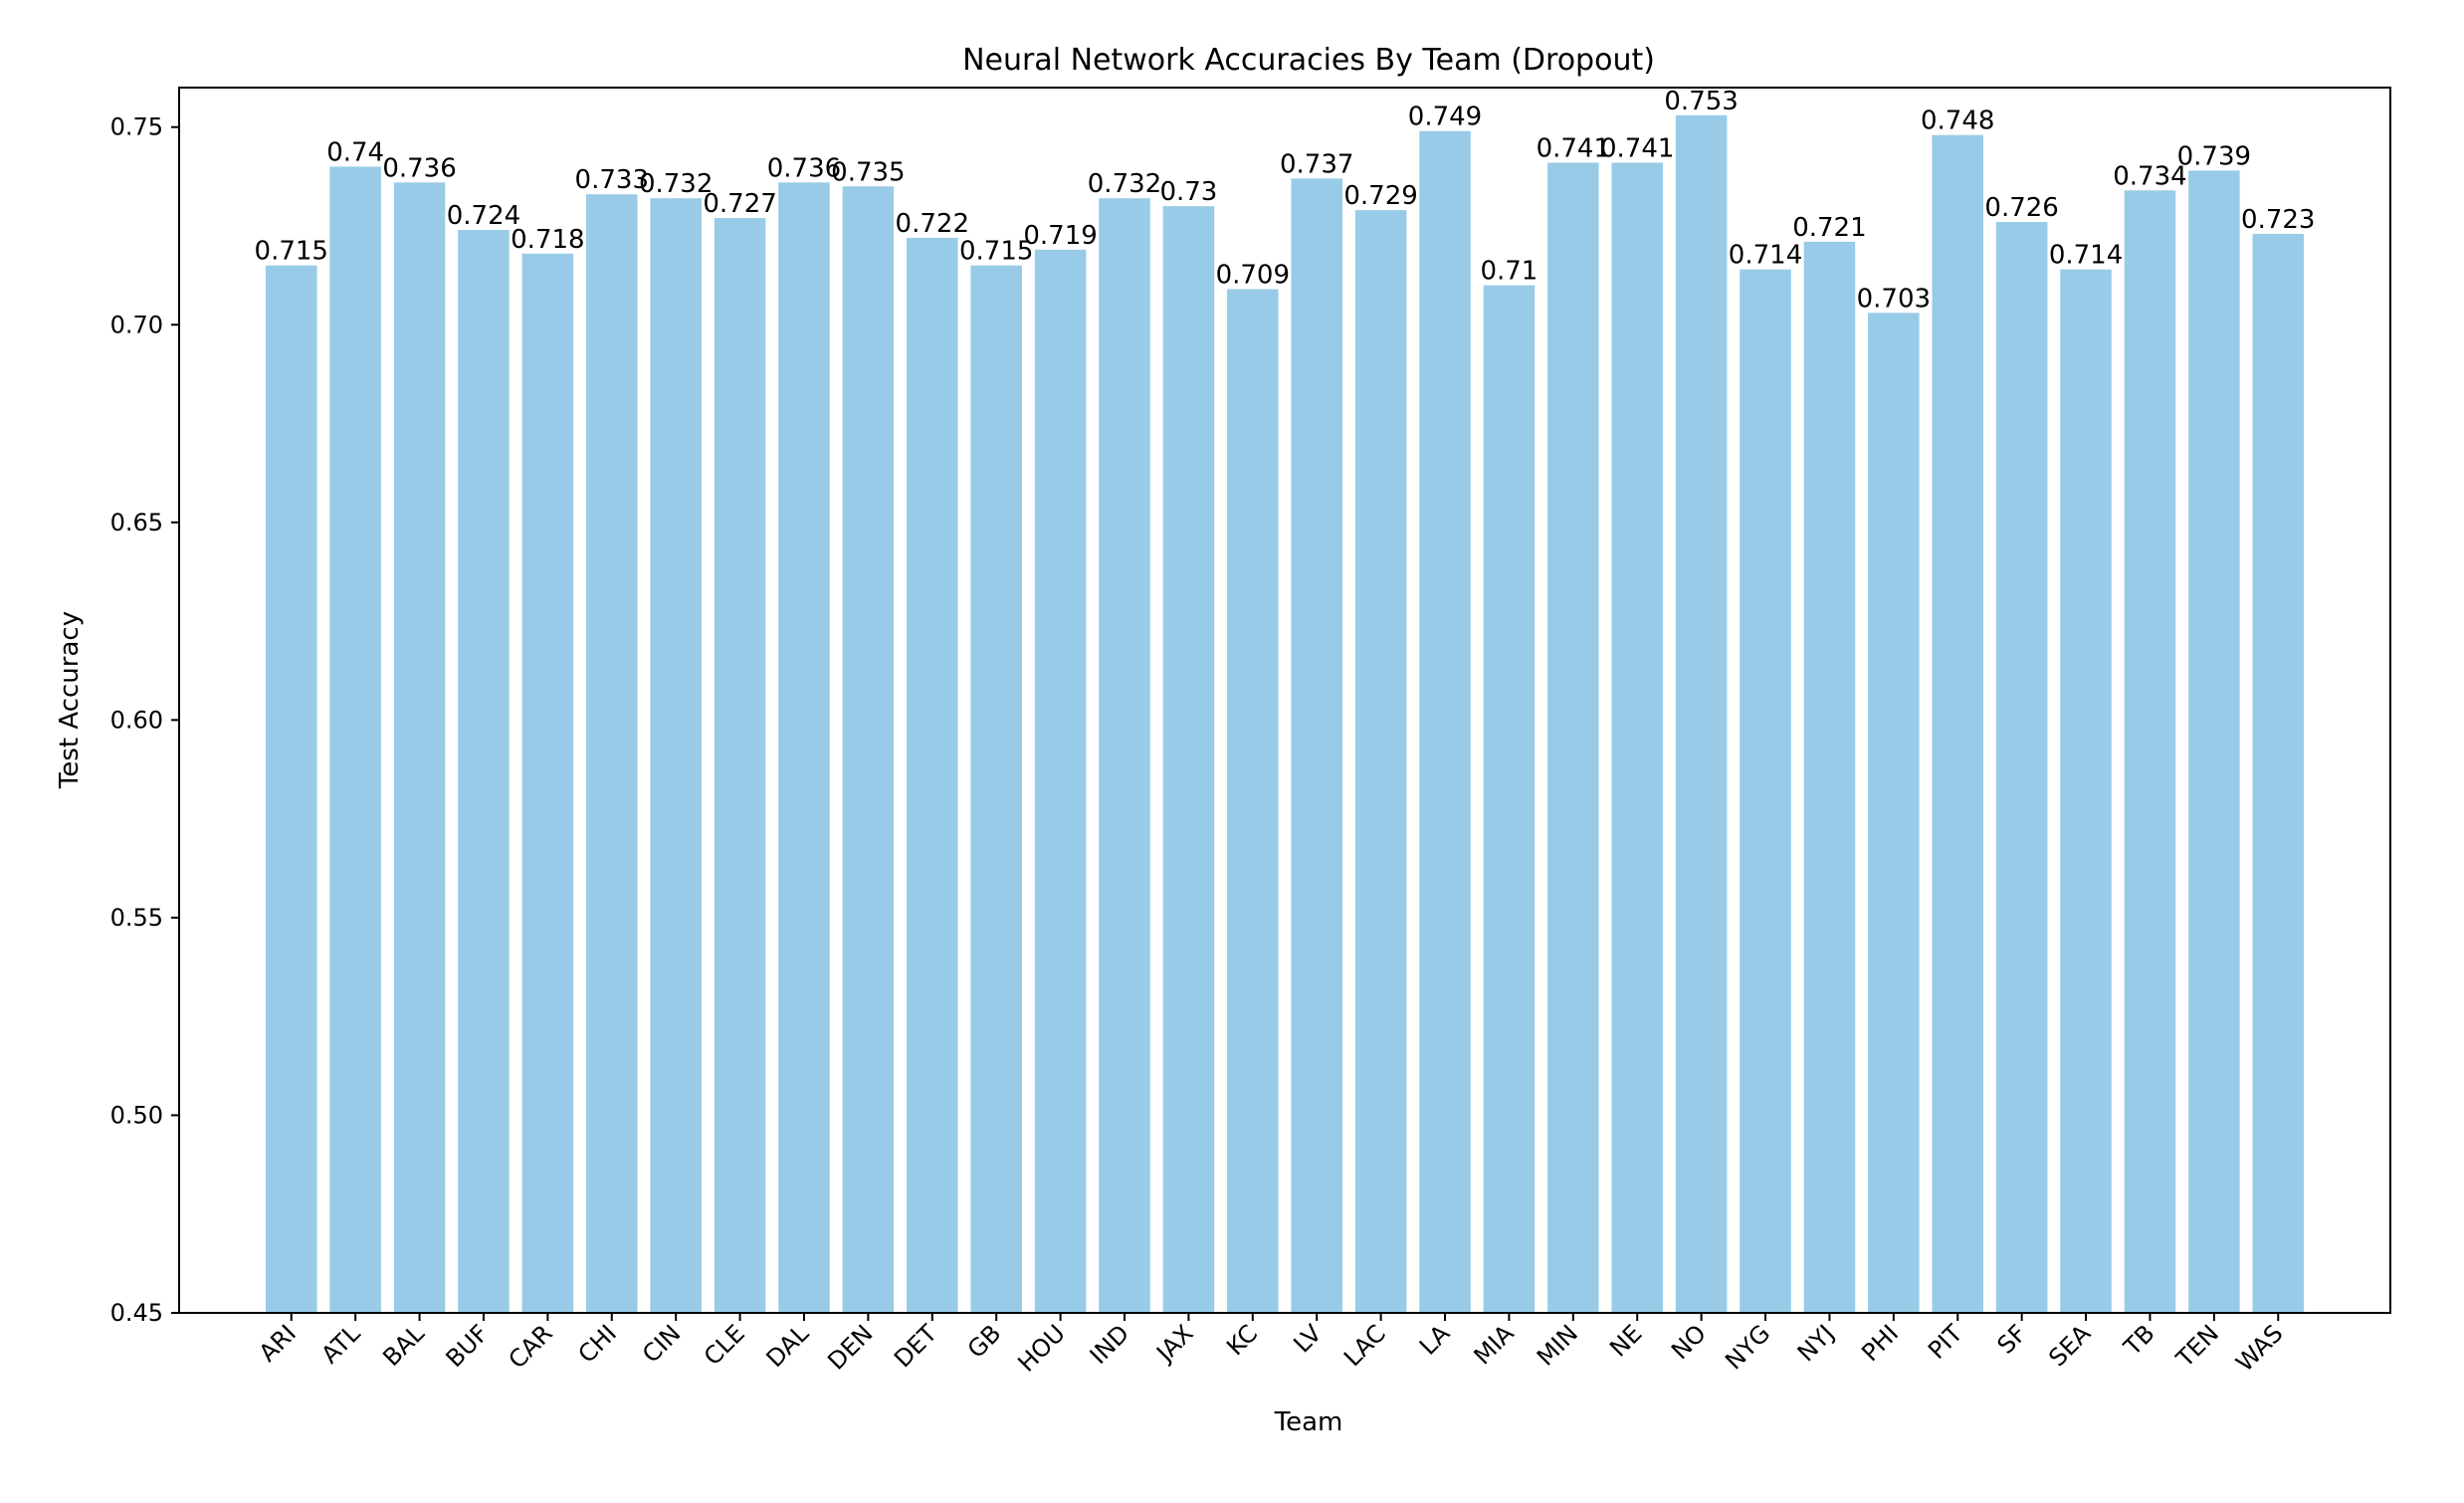 The width and height of the screenshot is (2464, 1503). What do you see at coordinates (419, 747) in the screenshot?
I see `bar-bal` at bounding box center [419, 747].